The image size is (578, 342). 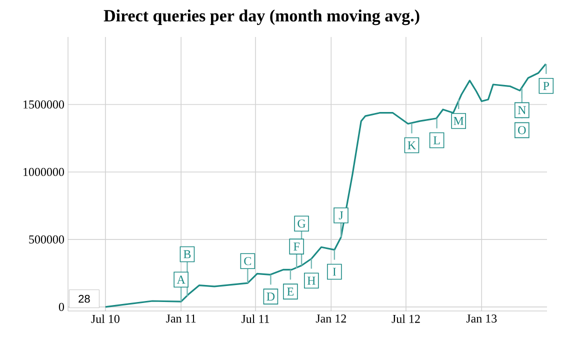 What do you see at coordinates (46, 239) in the screenshot?
I see `y-tick-label: 500000` at bounding box center [46, 239].